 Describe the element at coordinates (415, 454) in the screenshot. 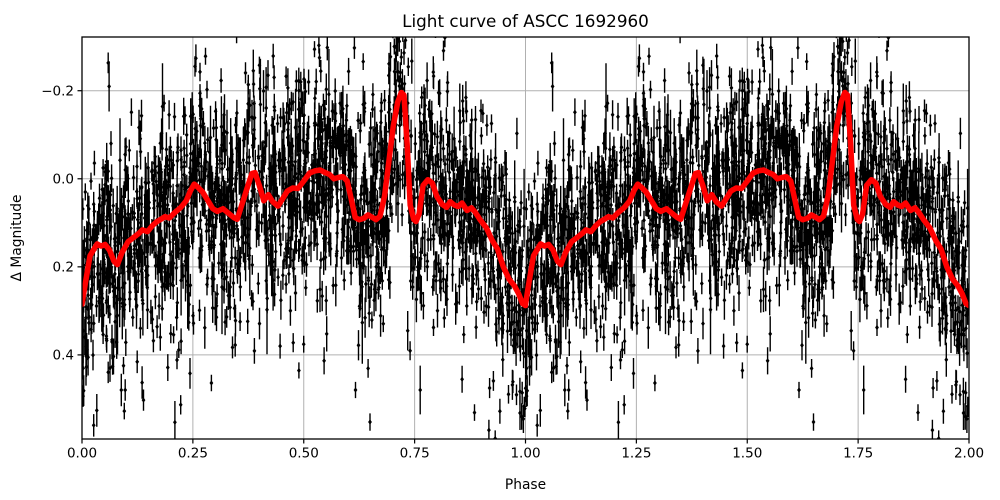

I see `x-tick-label: 0.75` at that location.